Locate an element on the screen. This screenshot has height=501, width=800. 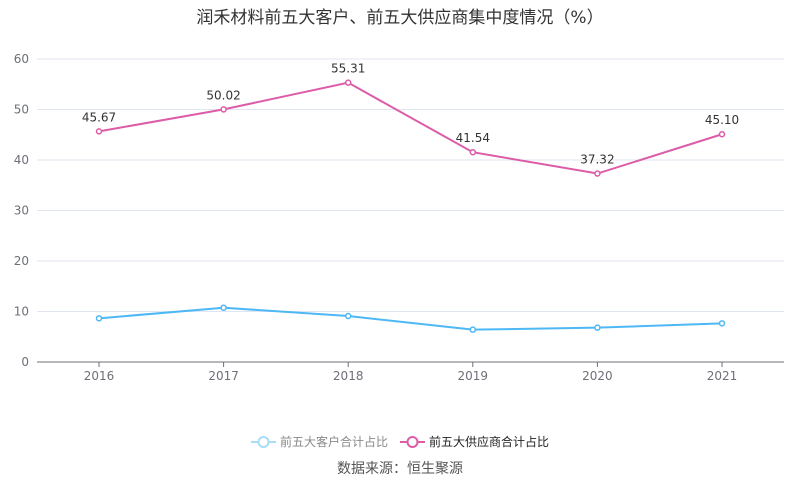
legend-item: 前五大客户合计占比 is located at coordinates (319, 441).